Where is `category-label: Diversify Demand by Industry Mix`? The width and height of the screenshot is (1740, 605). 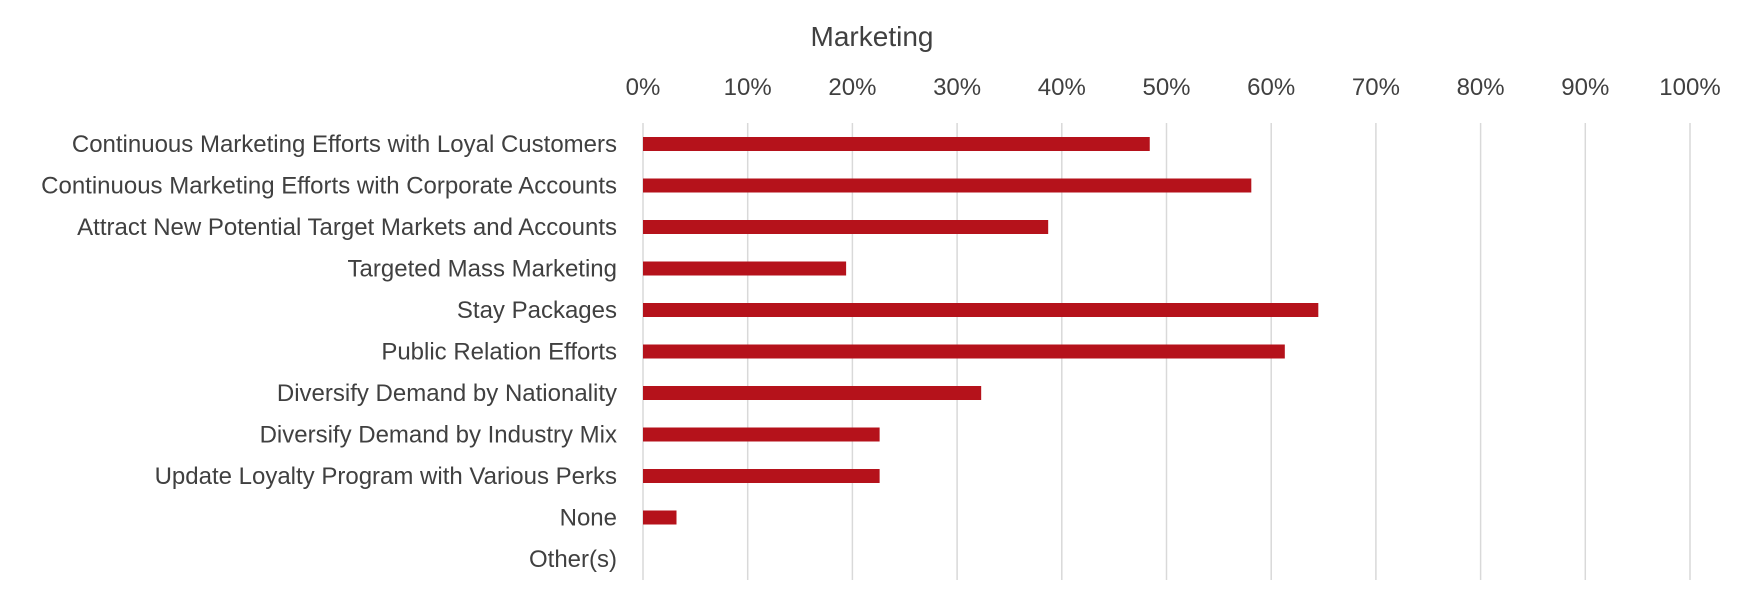
category-label: Diversify Demand by Industry Mix is located at coordinates (438, 435).